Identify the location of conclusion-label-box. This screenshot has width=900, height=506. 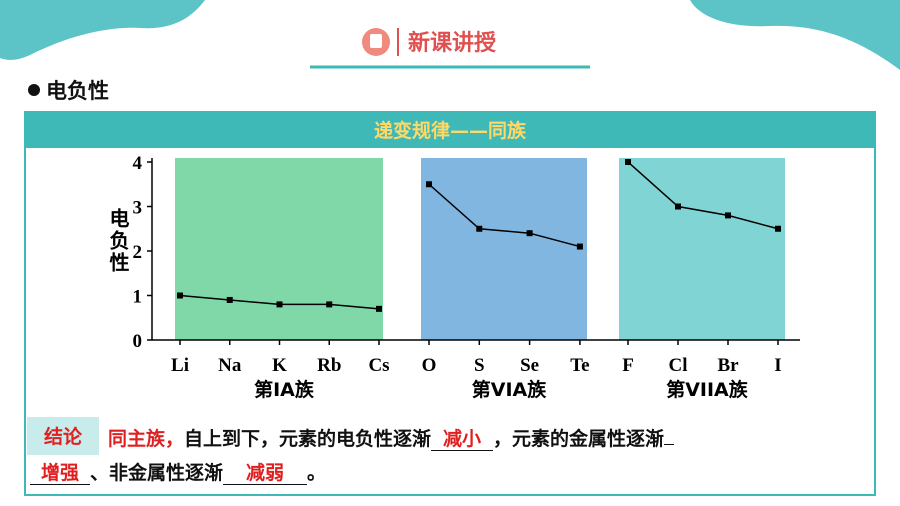
(63, 436).